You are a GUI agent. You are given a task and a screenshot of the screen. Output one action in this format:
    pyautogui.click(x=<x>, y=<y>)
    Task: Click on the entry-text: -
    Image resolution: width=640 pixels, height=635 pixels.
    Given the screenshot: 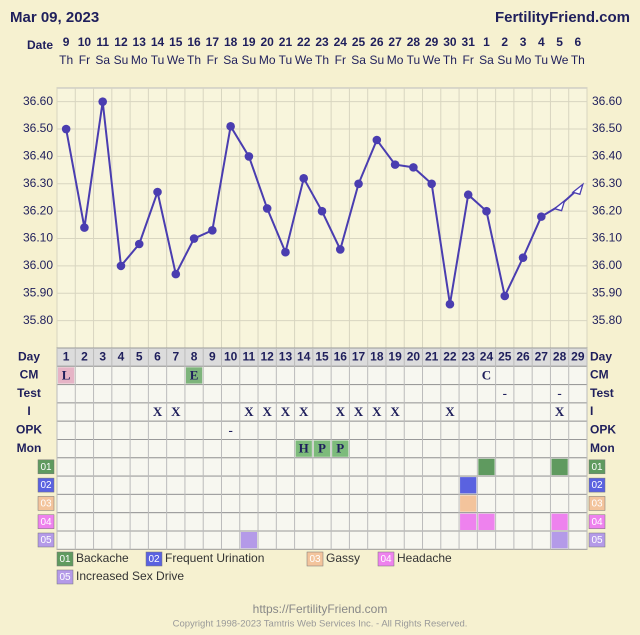 What is the action you would take?
    pyautogui.click(x=559, y=393)
    